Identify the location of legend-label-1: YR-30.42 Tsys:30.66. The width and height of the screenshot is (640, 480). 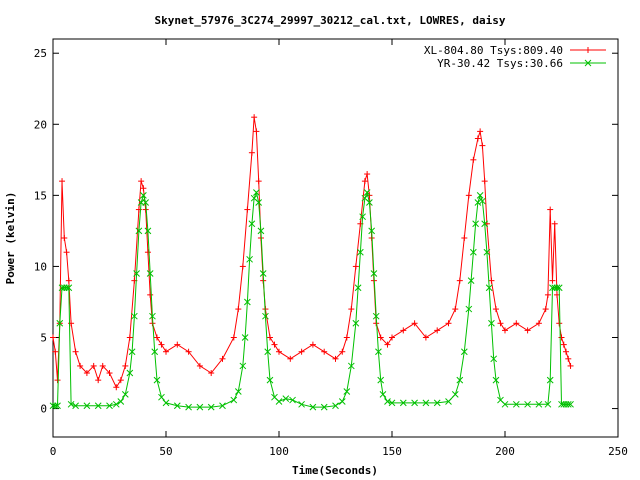
(500, 63).